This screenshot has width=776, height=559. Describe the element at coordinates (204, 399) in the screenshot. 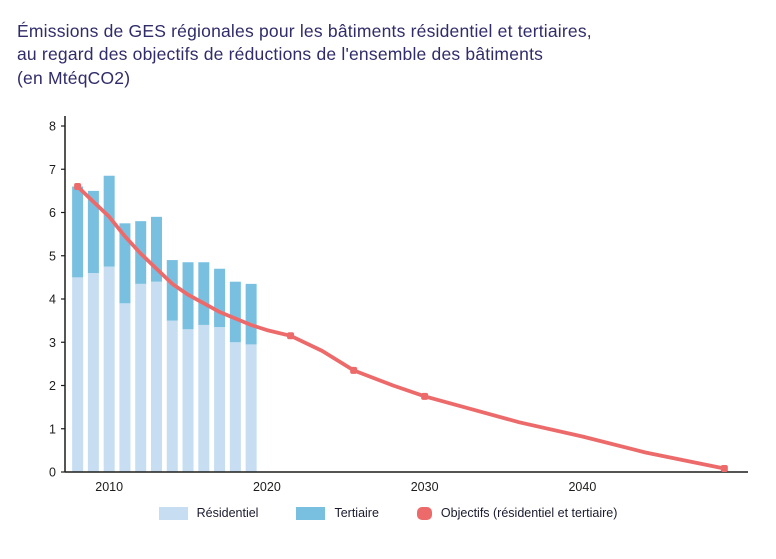

I see `bar-residentiel-2016` at that location.